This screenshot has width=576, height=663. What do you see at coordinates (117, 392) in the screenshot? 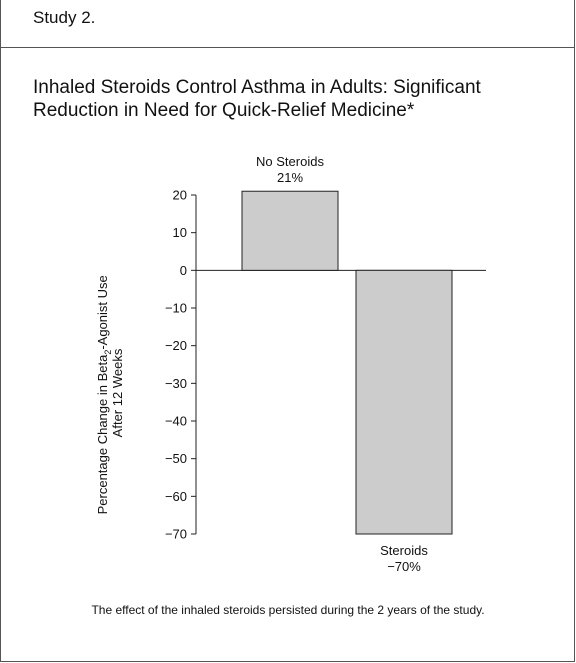
I see `y-axis-label-line-2: After 12 Weeks` at bounding box center [117, 392].